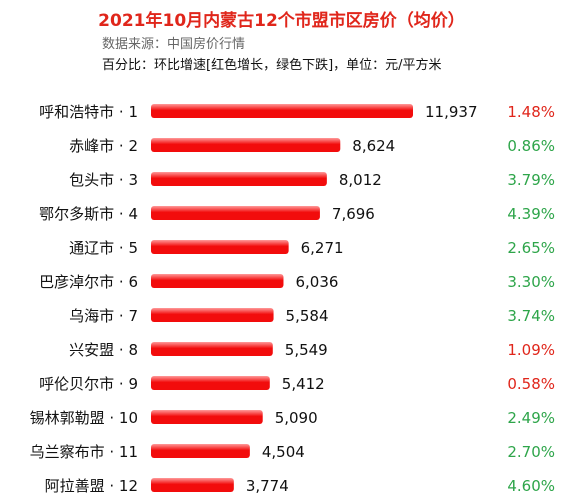 This screenshot has width=563, height=500. What do you see at coordinates (531, 282) in the screenshot?
I see `change-label: 3.30%` at bounding box center [531, 282].